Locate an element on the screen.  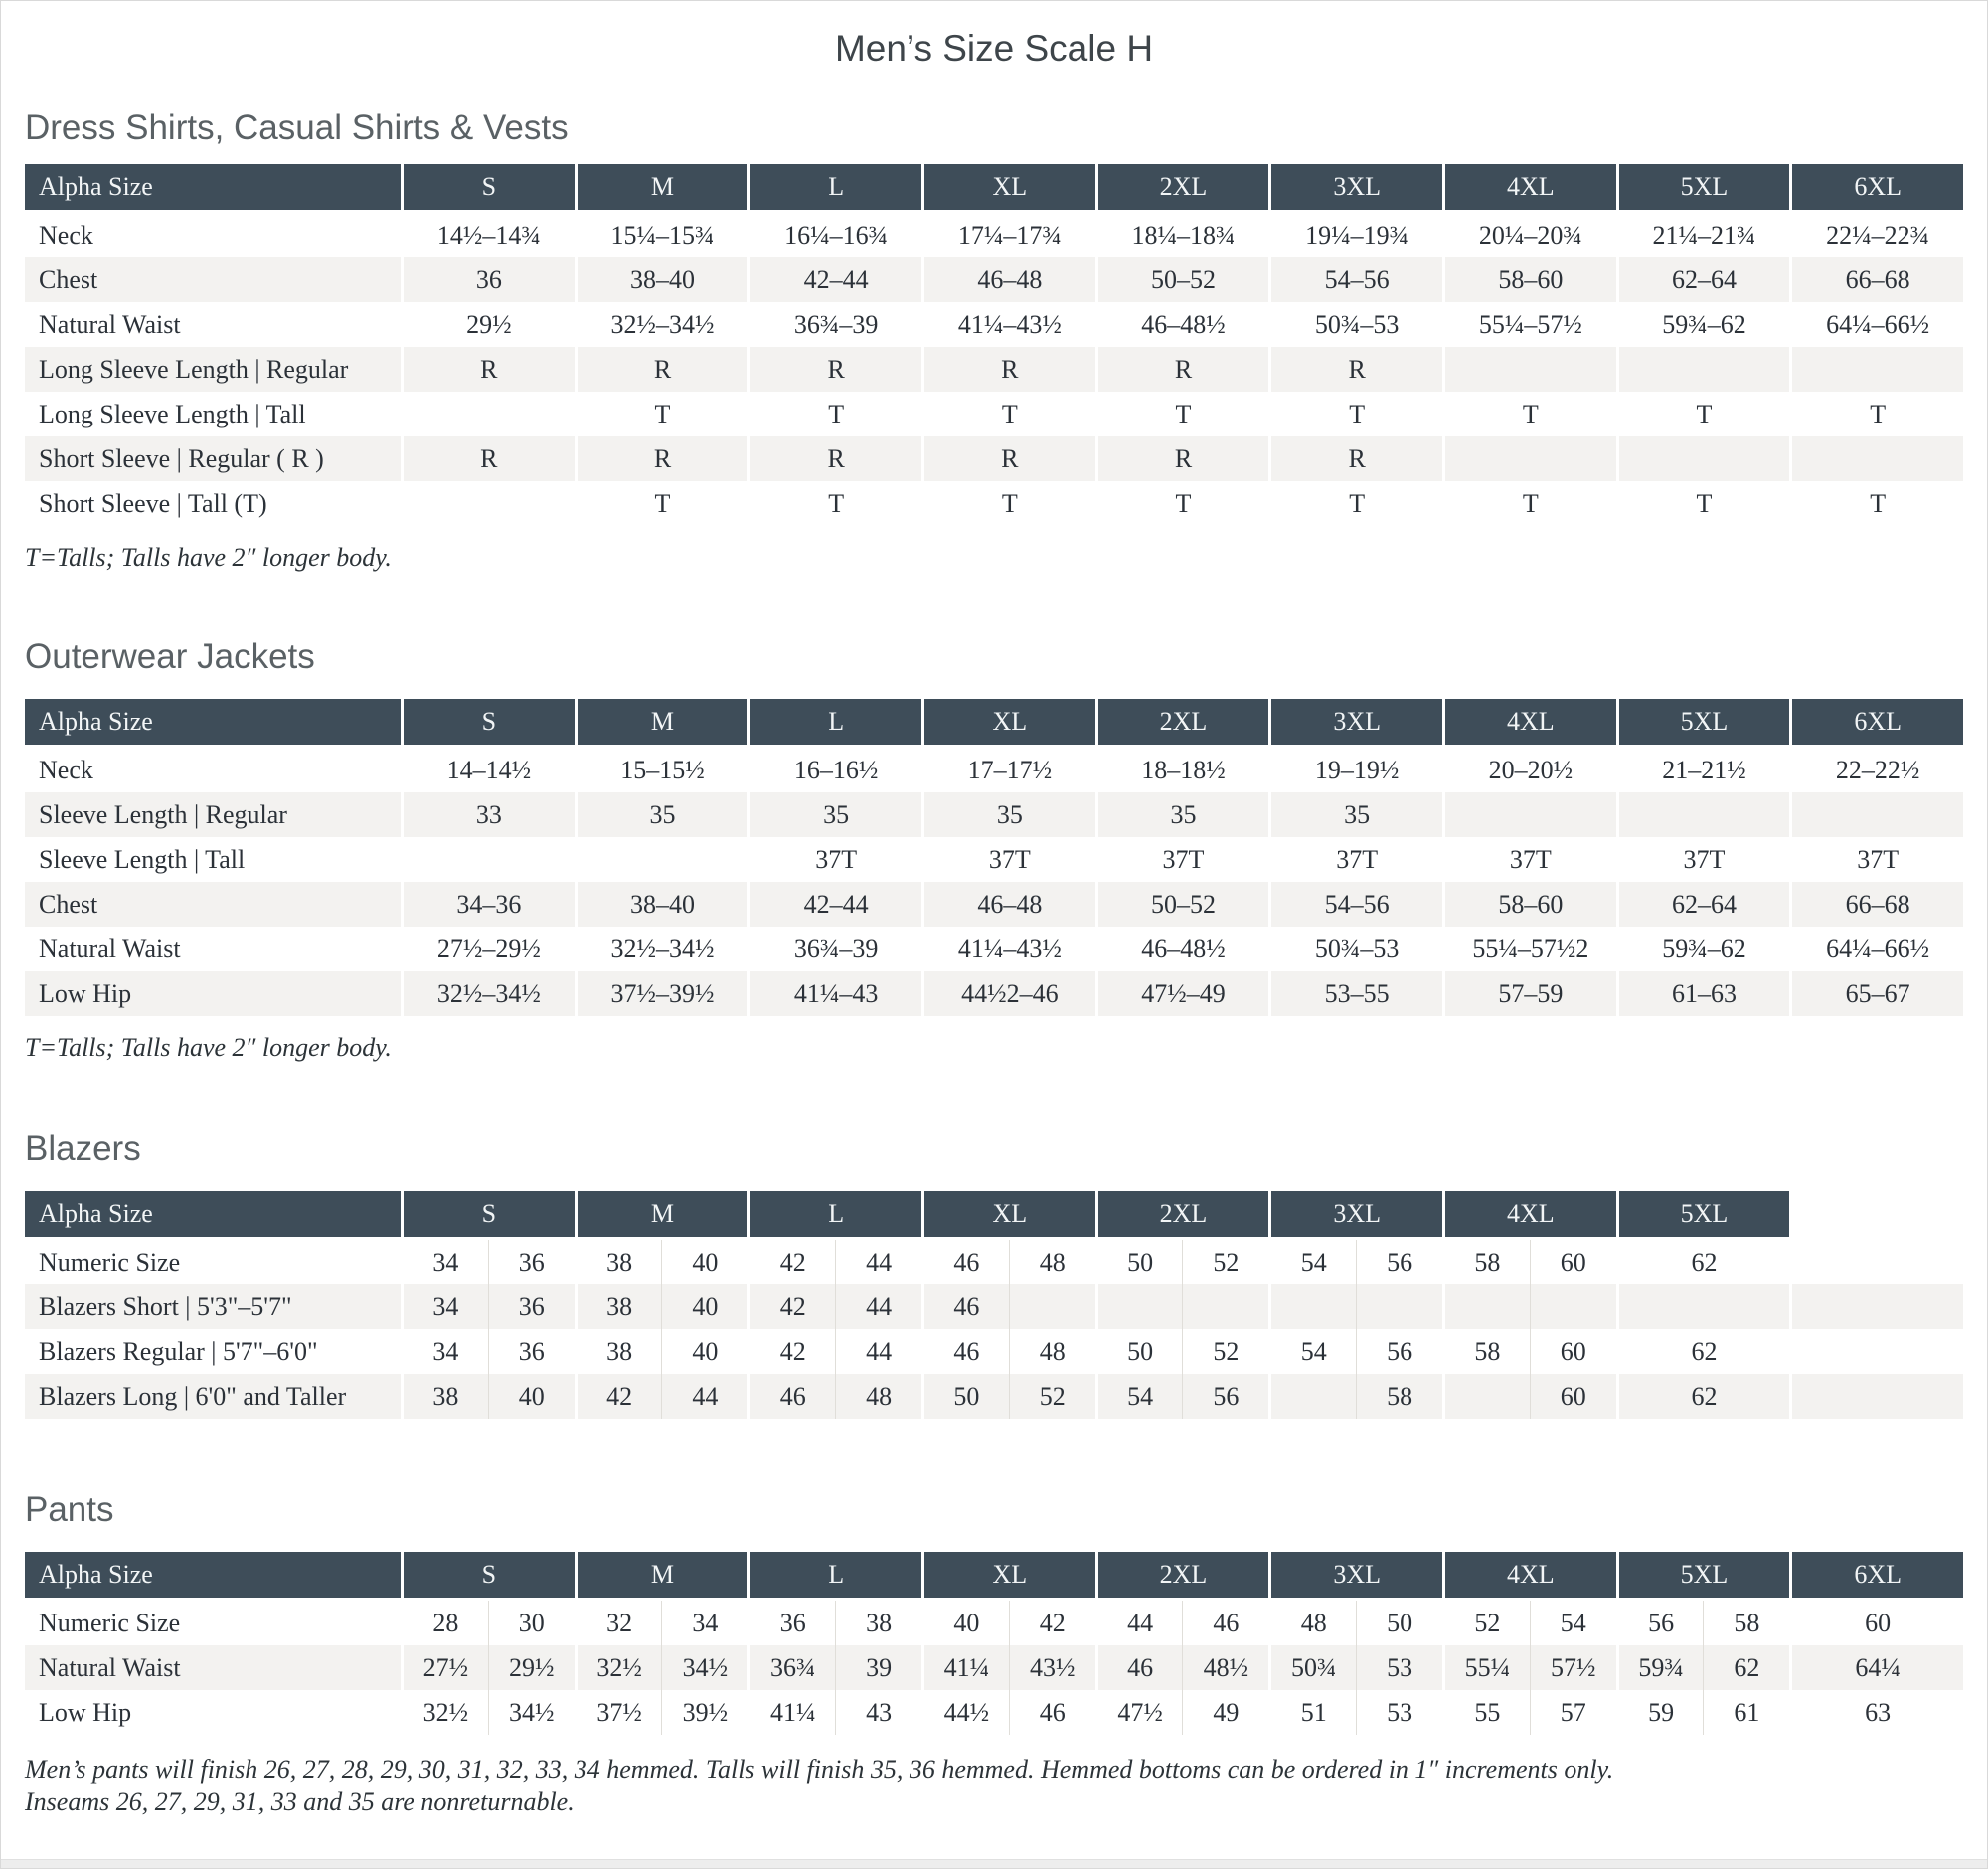
table-cell: 59¾–62 is located at coordinates (1704, 948).